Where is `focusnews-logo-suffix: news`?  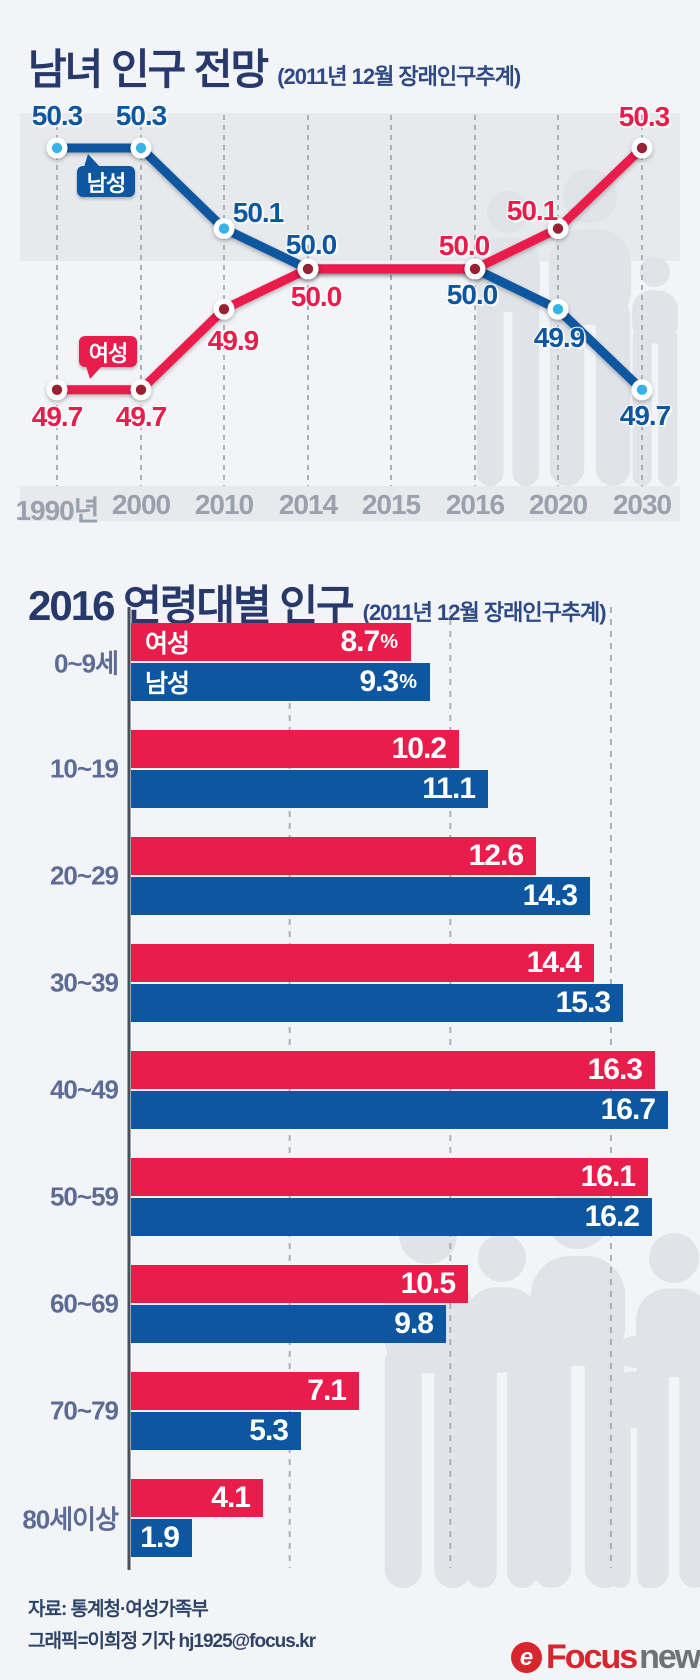 focusnews-logo-suffix: news is located at coordinates (669, 1657).